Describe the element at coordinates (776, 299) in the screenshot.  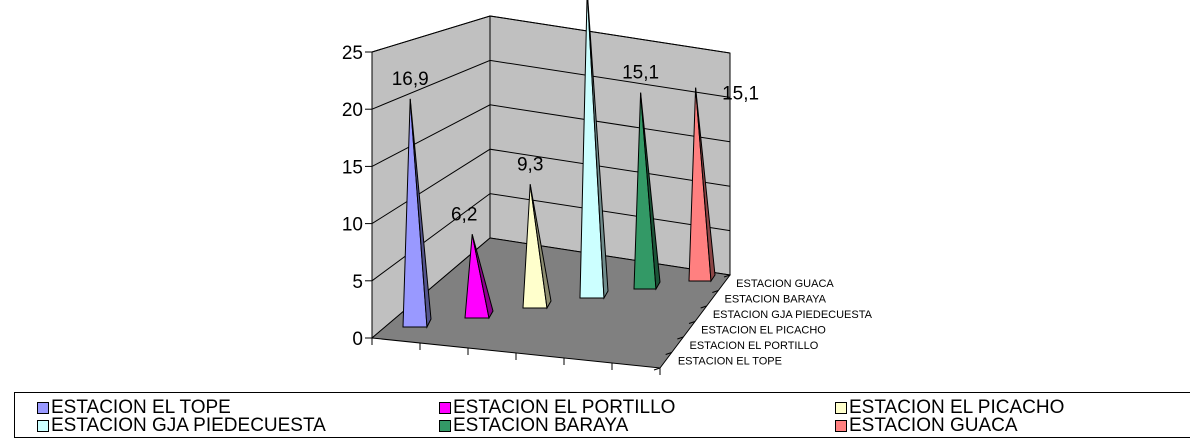
I see `depth-category-label: ESTACION BARAYA` at that location.